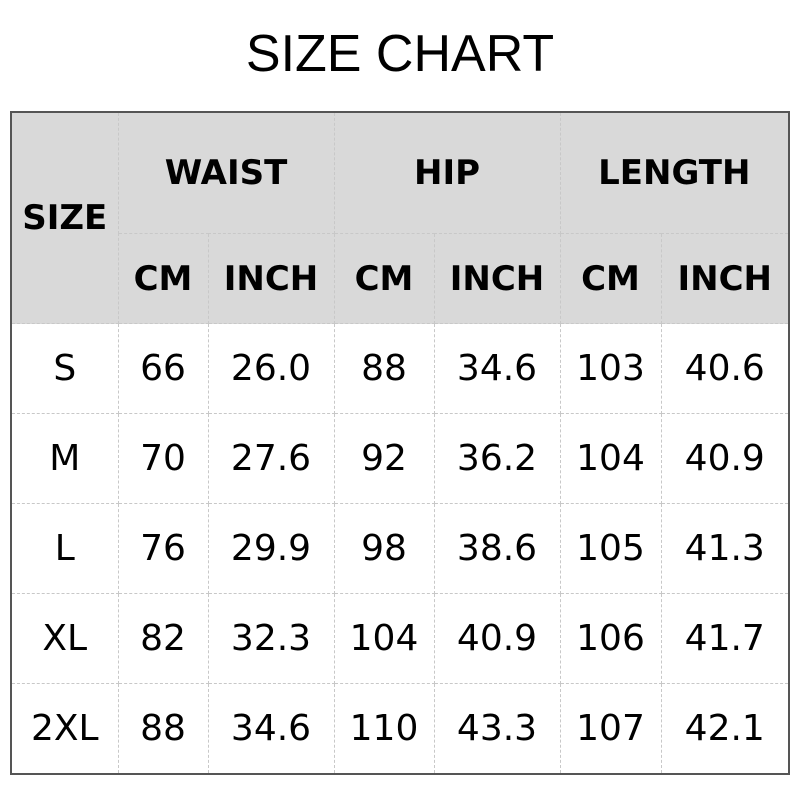 The height and width of the screenshot is (800, 800). What do you see at coordinates (497, 548) in the screenshot?
I see `measurement-cell: 38.6` at bounding box center [497, 548].